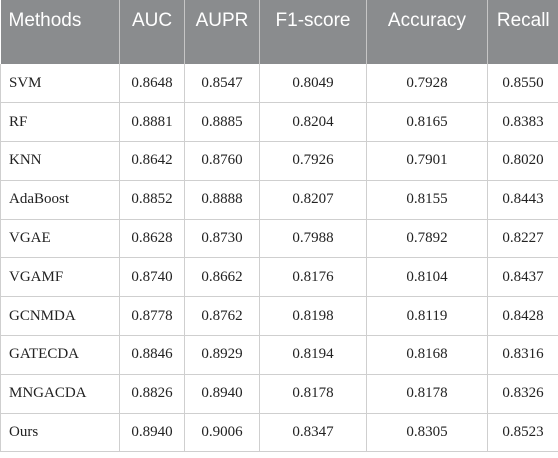  What do you see at coordinates (427, 355) in the screenshot?
I see `cell-accuracy: 0.8168` at bounding box center [427, 355].